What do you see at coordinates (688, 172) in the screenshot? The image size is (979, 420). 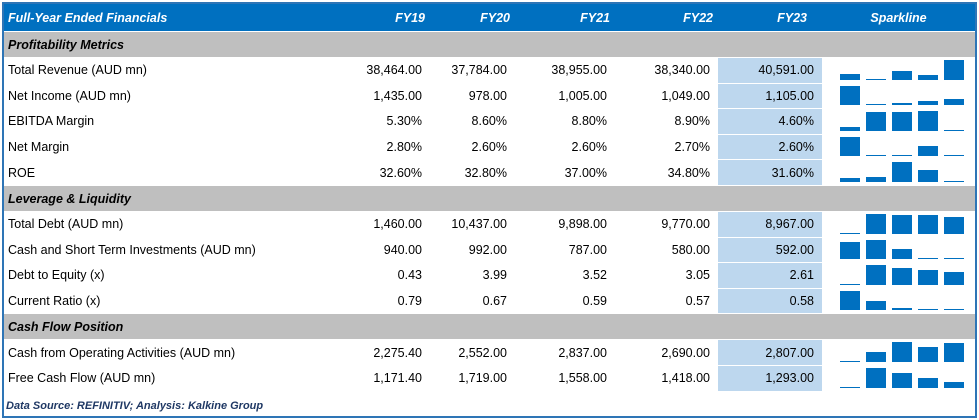 I see `value-cell: 34.80%` at bounding box center [688, 172].